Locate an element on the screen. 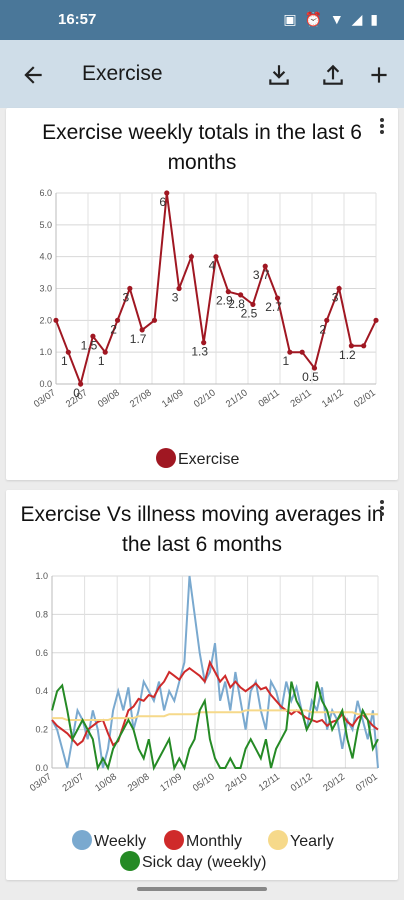 Image resolution: width=404 pixels, height=900 pixels. x-tick-label: 08/11 is located at coordinates (269, 398).